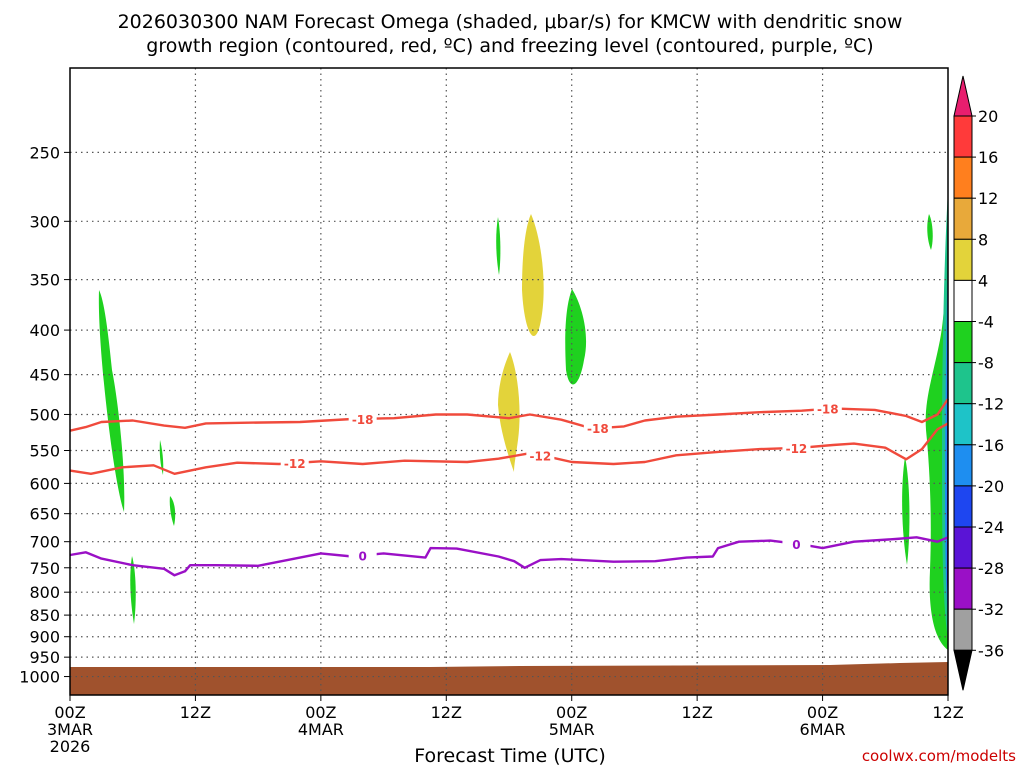 This screenshot has width=1024, height=768. What do you see at coordinates (70, 746) in the screenshot?
I see `x-tick-label: 2026` at bounding box center [70, 746].